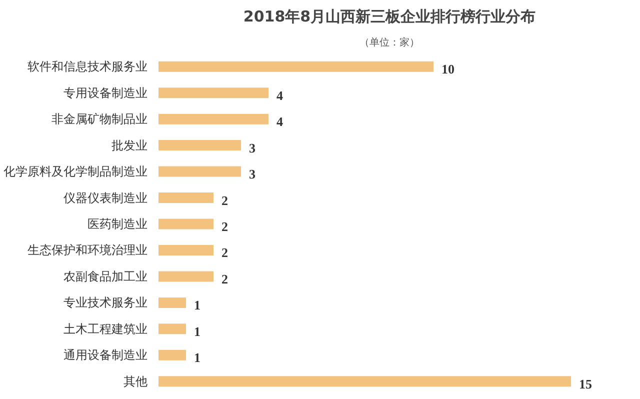  I want to click on y-tick-label: 农副食品加工业, so click(106, 276).